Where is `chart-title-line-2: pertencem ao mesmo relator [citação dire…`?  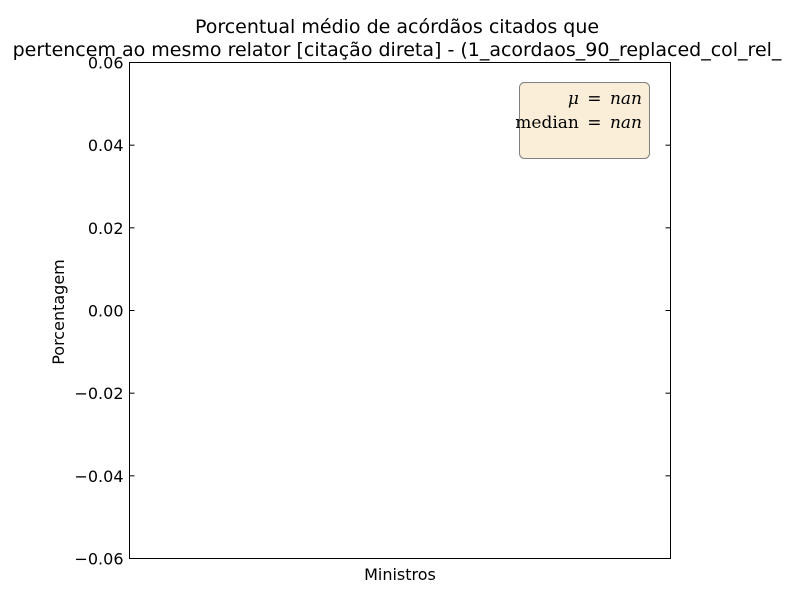 chart-title-line-2: pertencem ao mesmo relator [citação dire… is located at coordinates (397, 50).